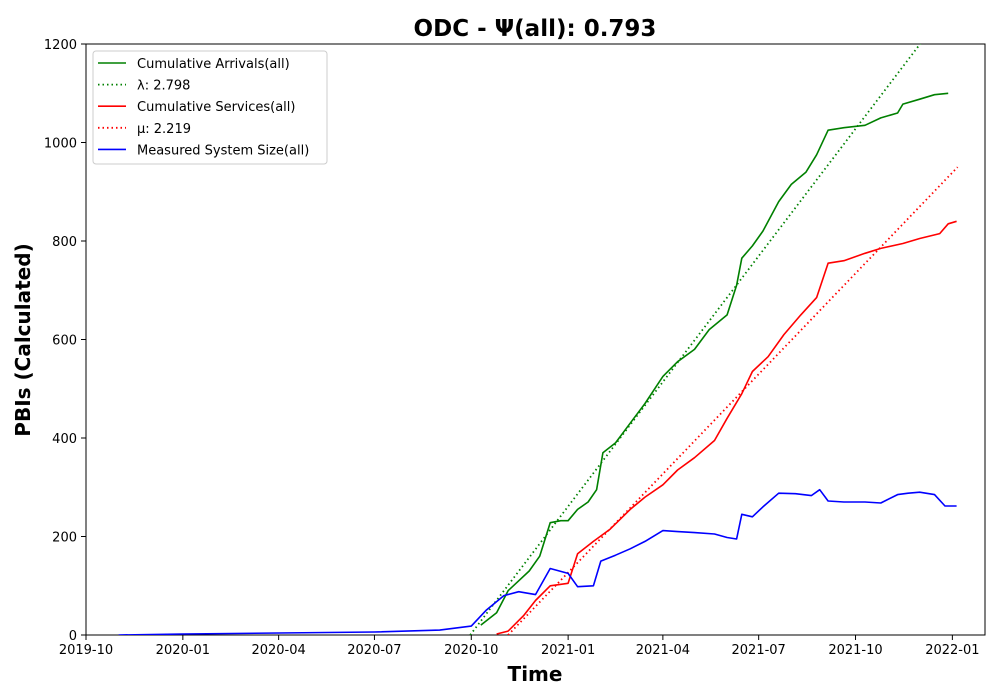 This screenshot has height=700, width=1000. I want to click on x-tick-label: 2020-10, so click(471, 650).